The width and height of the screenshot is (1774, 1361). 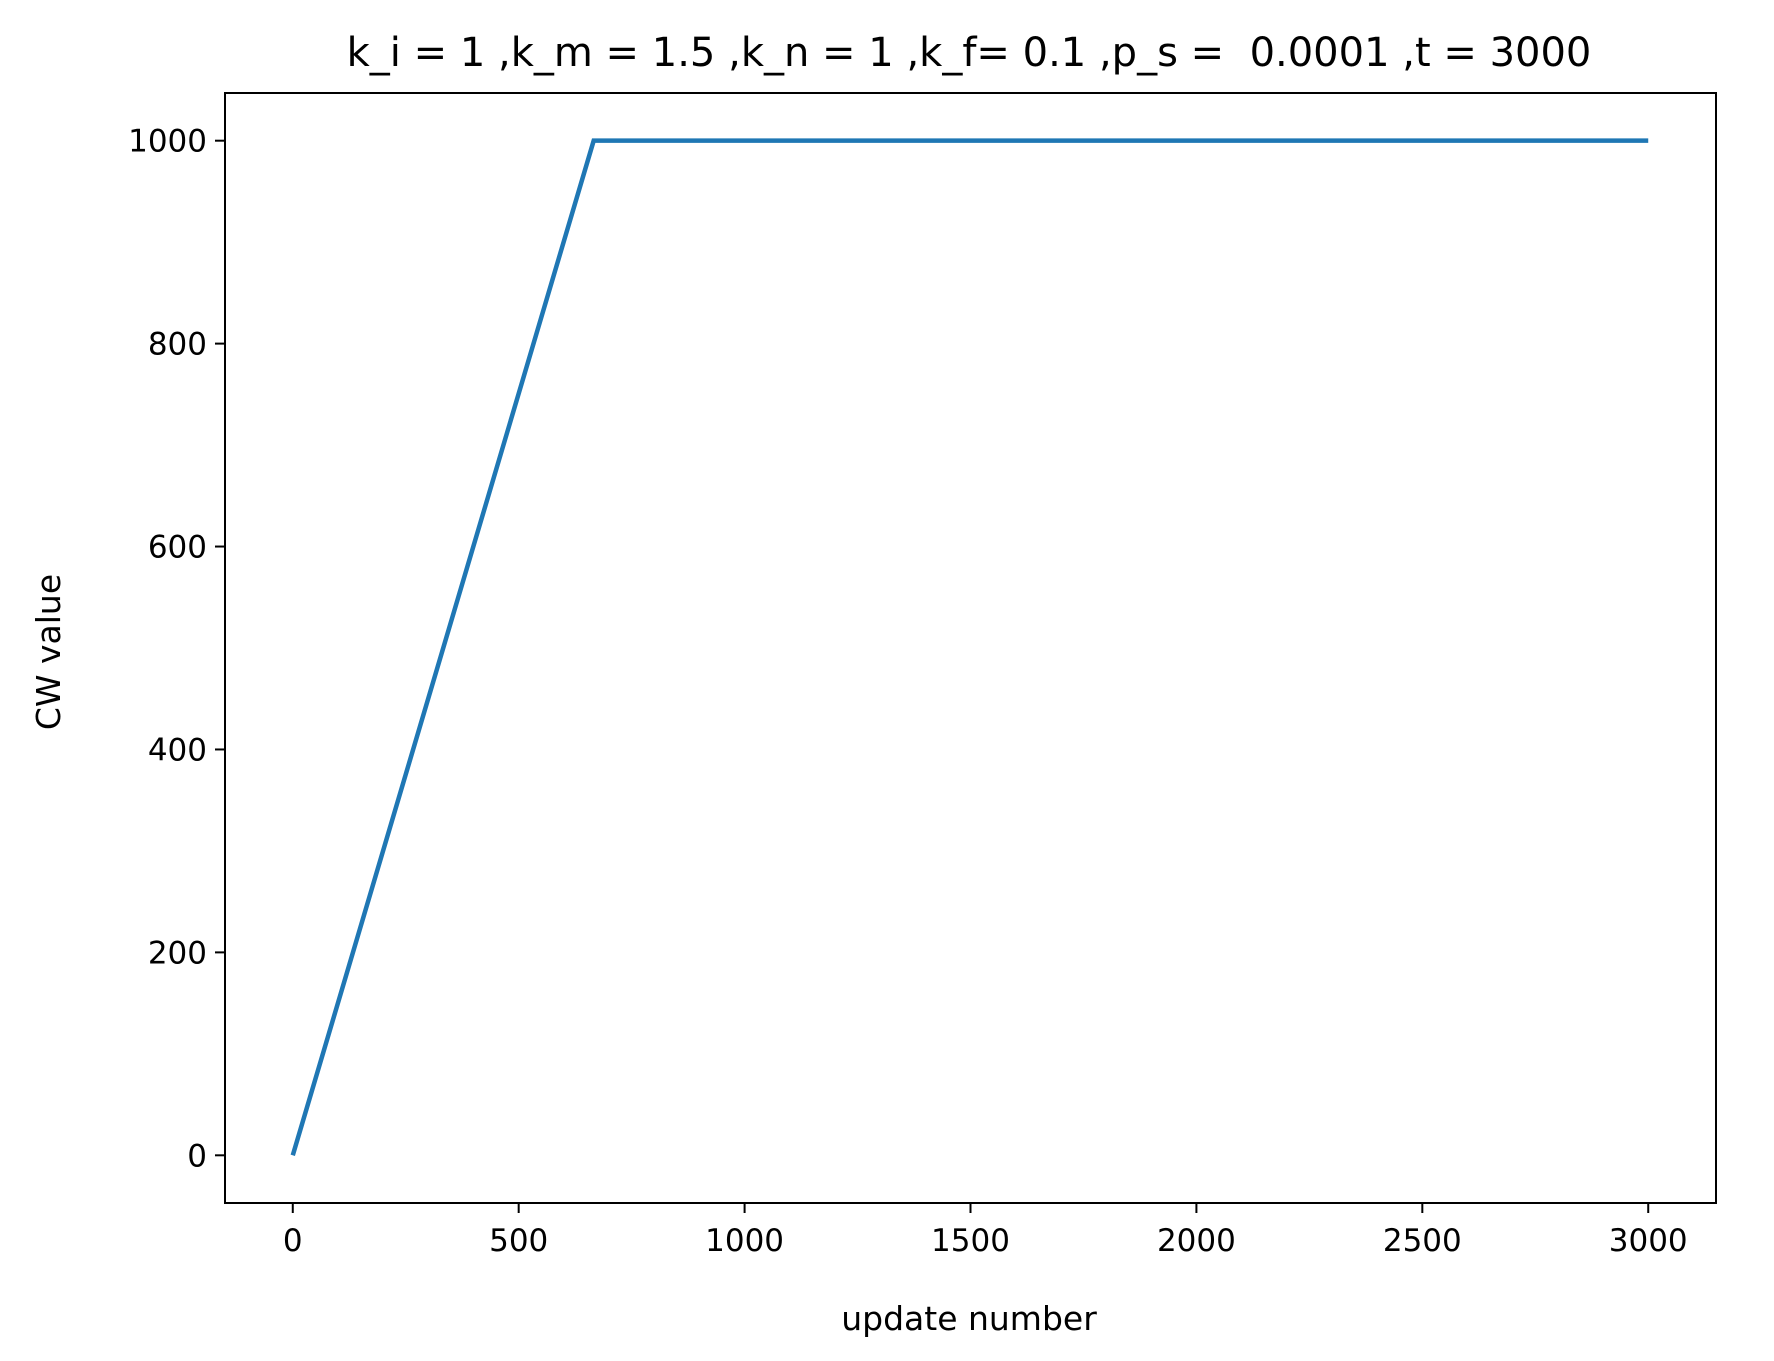 I want to click on x-tick-label: 500, so click(x=518, y=1241).